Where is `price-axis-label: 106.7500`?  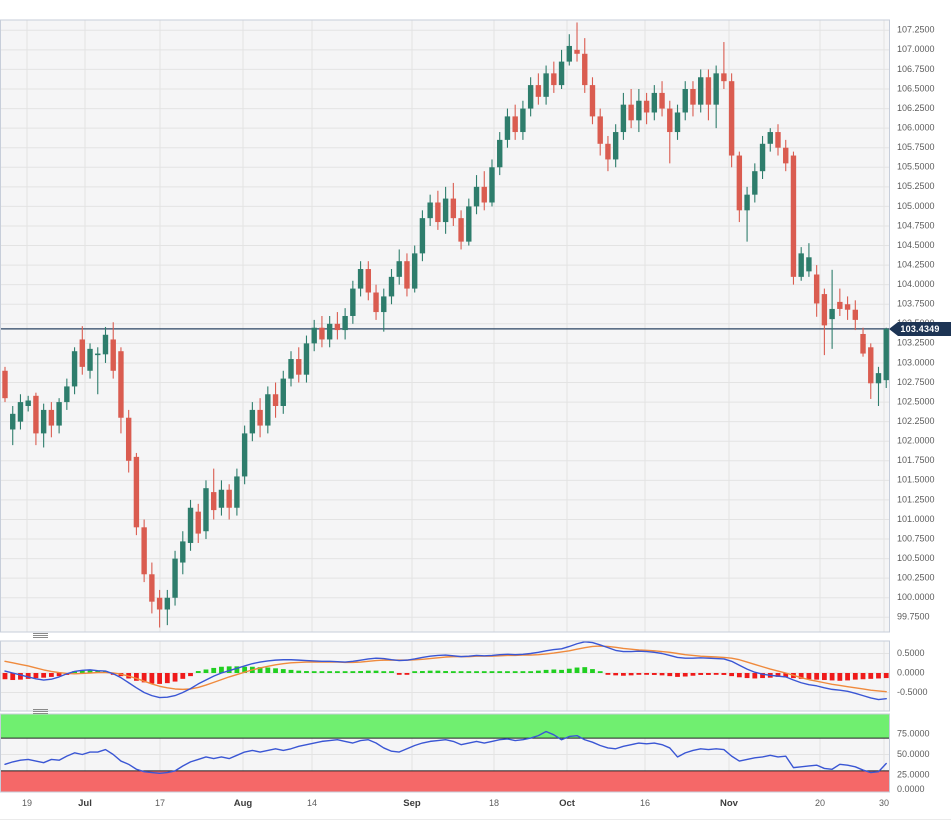
price-axis-label: 106.7500 is located at coordinates (916, 69).